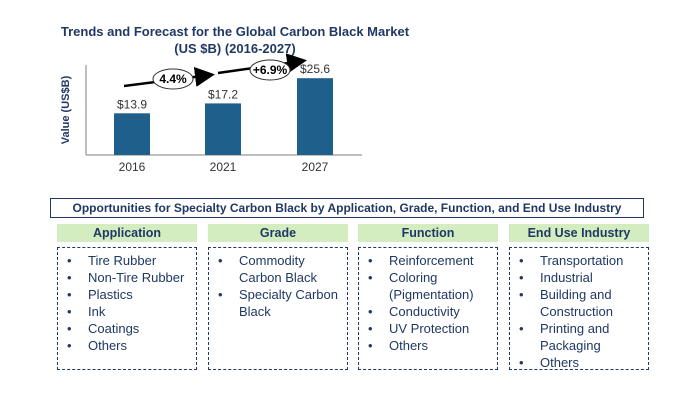 This screenshot has width=674, height=400. What do you see at coordinates (127, 260) in the screenshot?
I see `list-item: Tire Rubber` at bounding box center [127, 260].